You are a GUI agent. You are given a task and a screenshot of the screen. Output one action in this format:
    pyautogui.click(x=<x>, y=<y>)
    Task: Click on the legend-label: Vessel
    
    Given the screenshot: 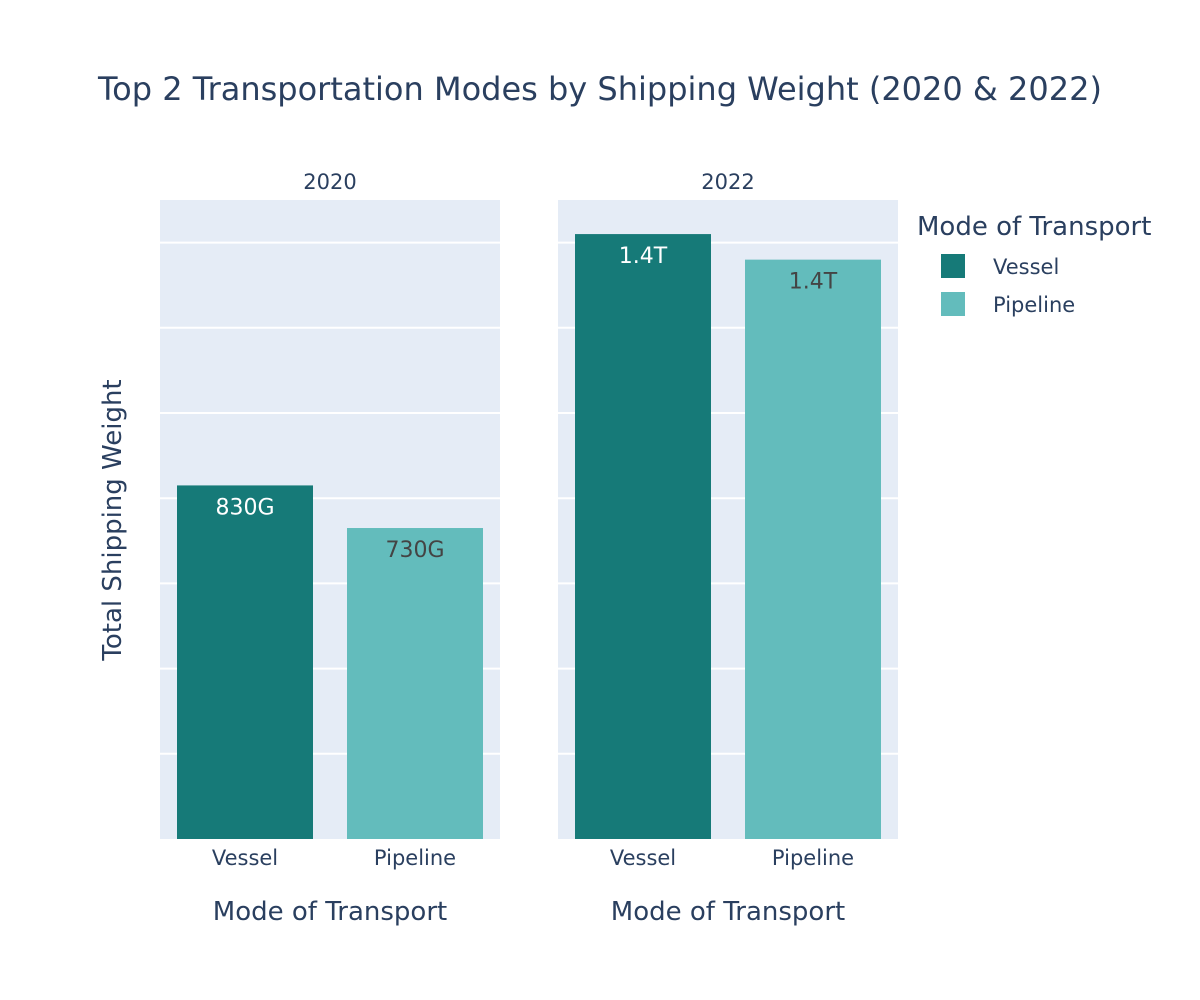 What is the action you would take?
    pyautogui.click(x=1026, y=267)
    